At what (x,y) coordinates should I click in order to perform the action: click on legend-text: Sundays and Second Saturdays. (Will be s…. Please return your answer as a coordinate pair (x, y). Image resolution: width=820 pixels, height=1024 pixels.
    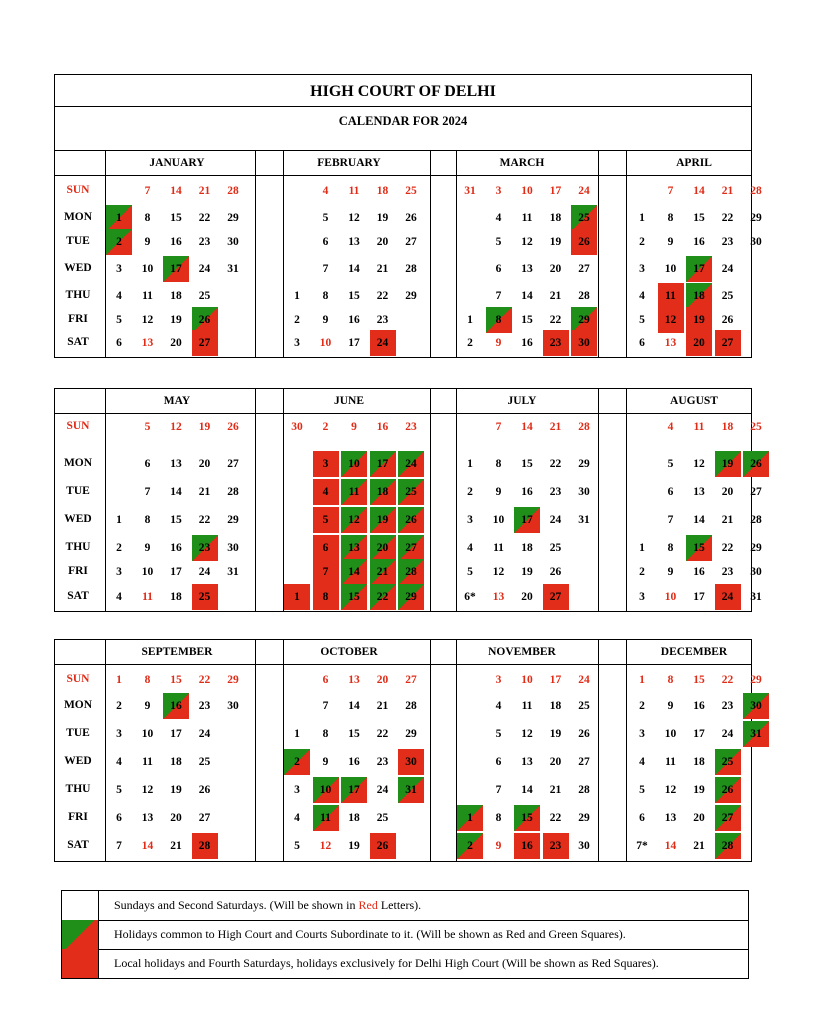
    Looking at the image, I should click on (236, 905).